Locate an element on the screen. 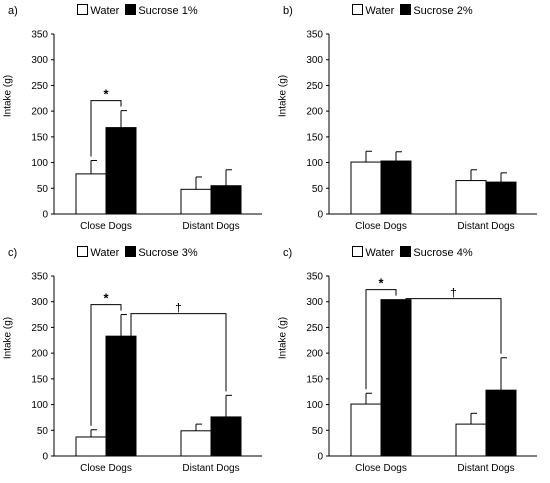  panel-label: a) is located at coordinates (13, 11).